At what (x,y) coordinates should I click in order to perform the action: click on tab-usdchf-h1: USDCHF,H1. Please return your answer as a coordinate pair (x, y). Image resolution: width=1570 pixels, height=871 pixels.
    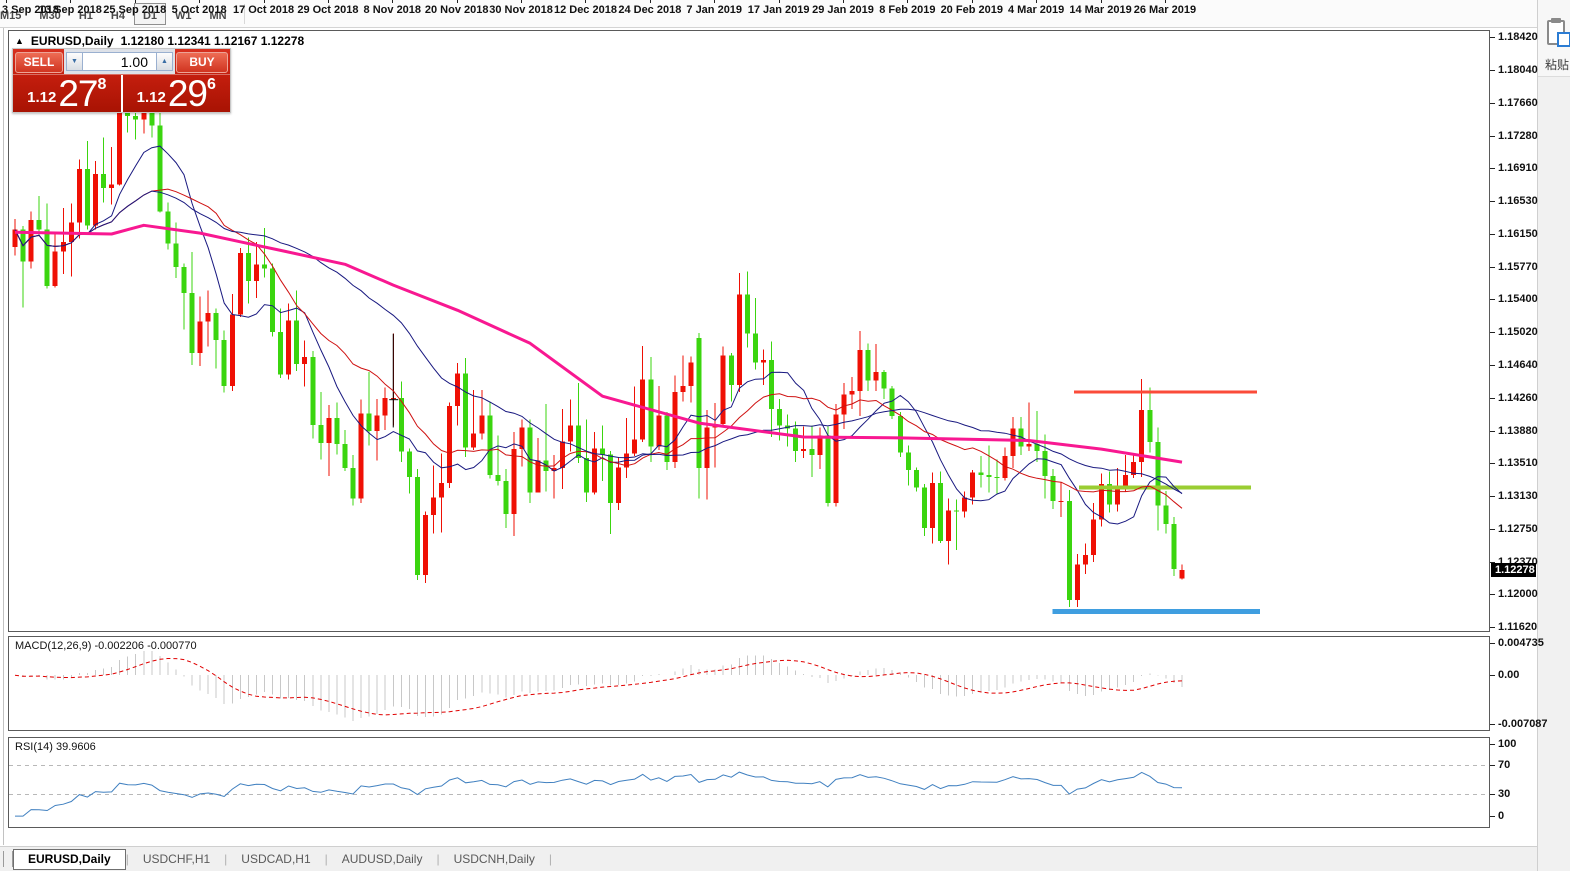
    Looking at the image, I should click on (176, 859).